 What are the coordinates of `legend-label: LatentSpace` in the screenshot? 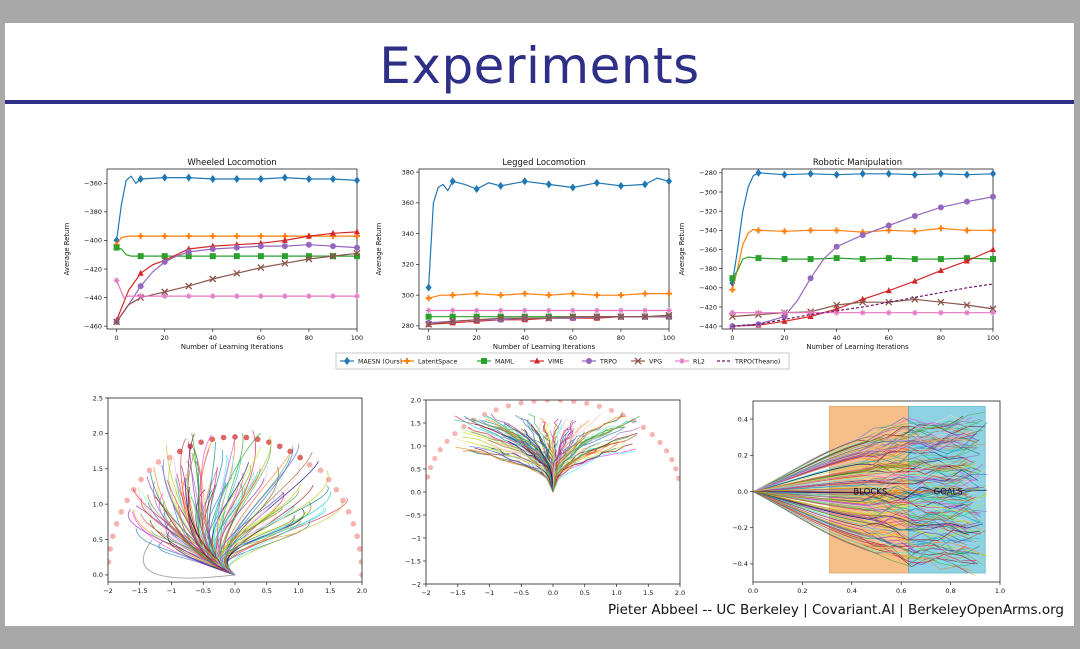 It's located at (437, 361).